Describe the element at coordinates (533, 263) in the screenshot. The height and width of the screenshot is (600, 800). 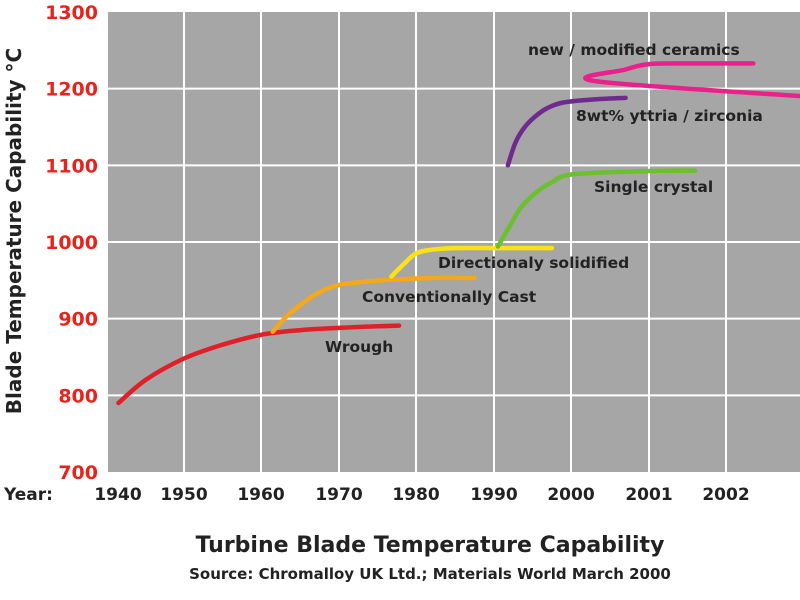
I see `series-label-2: Directionaly solidified` at that location.